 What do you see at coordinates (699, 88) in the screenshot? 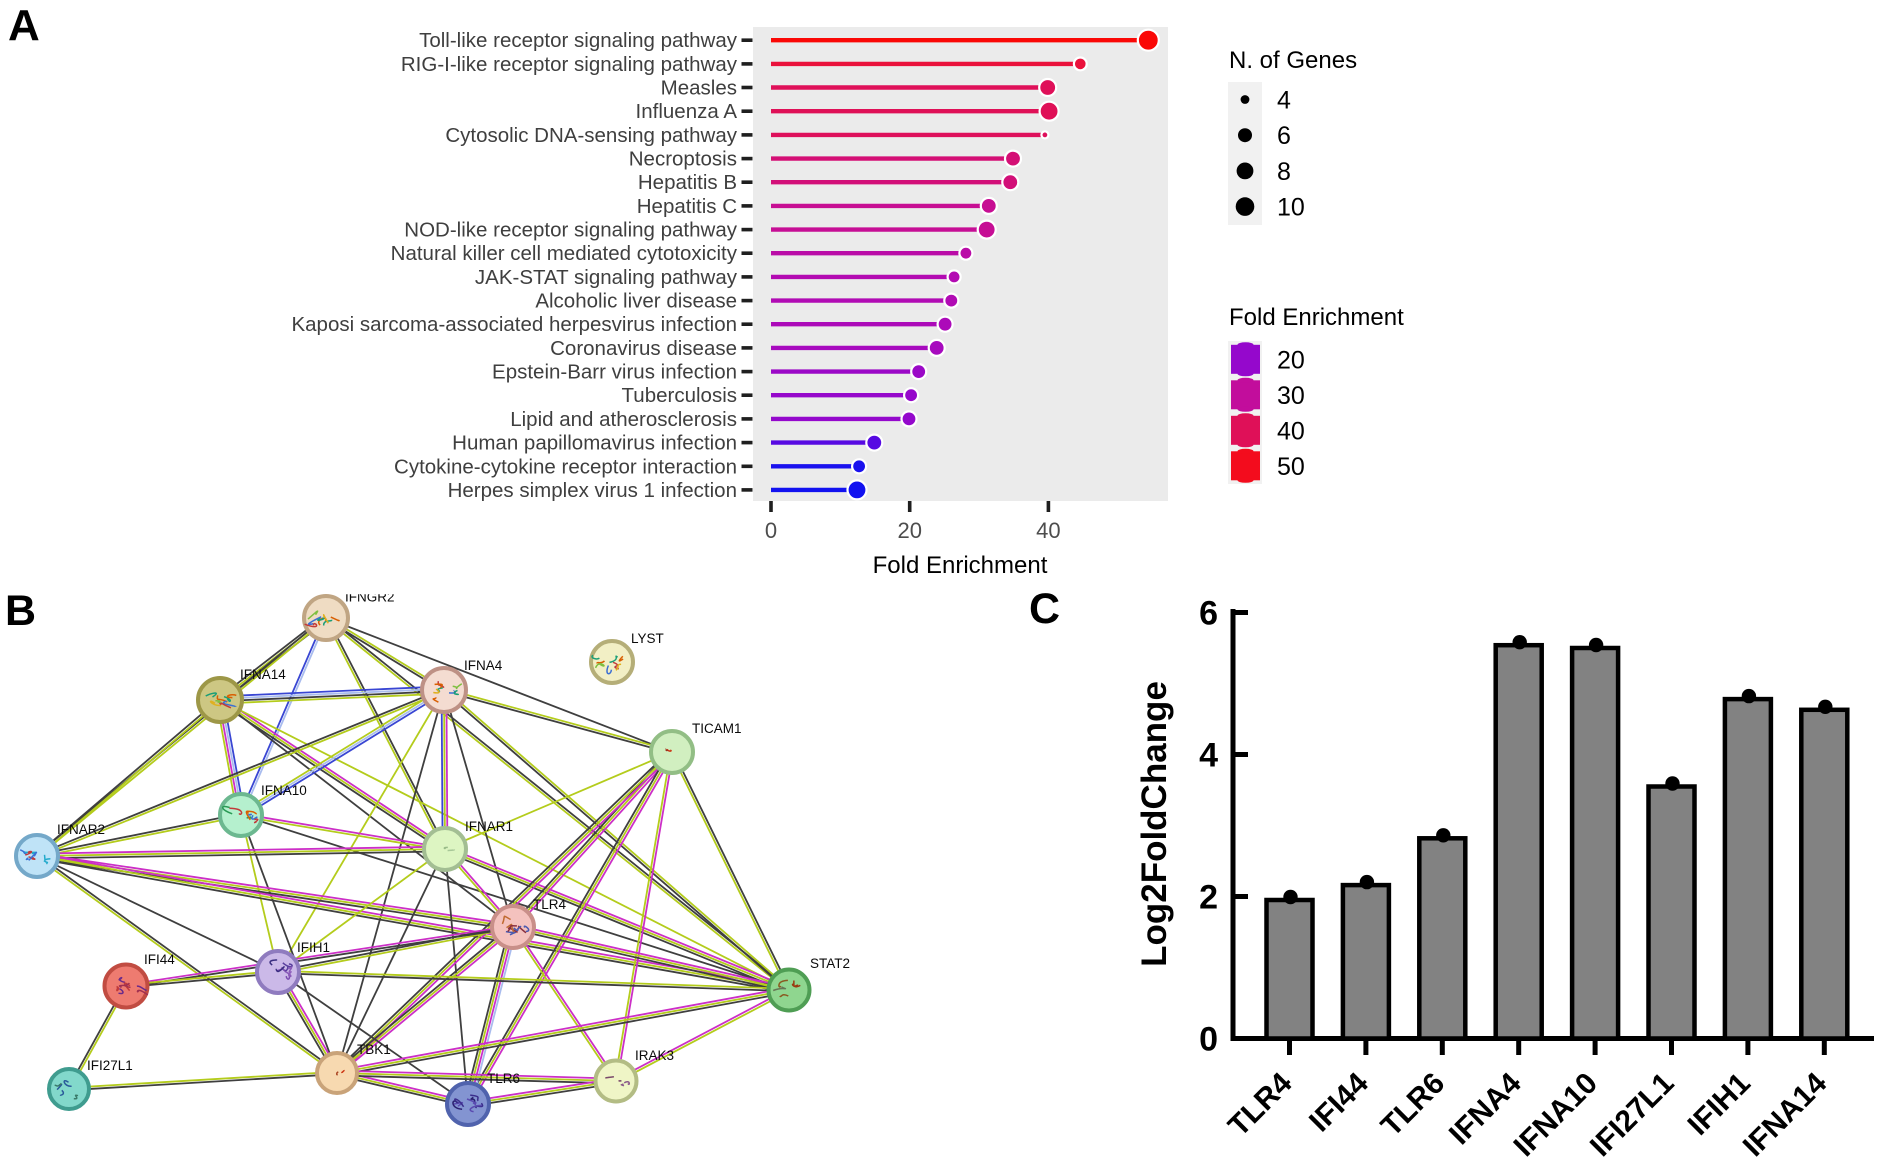
I see `svg-text: Measles` at bounding box center [699, 88].